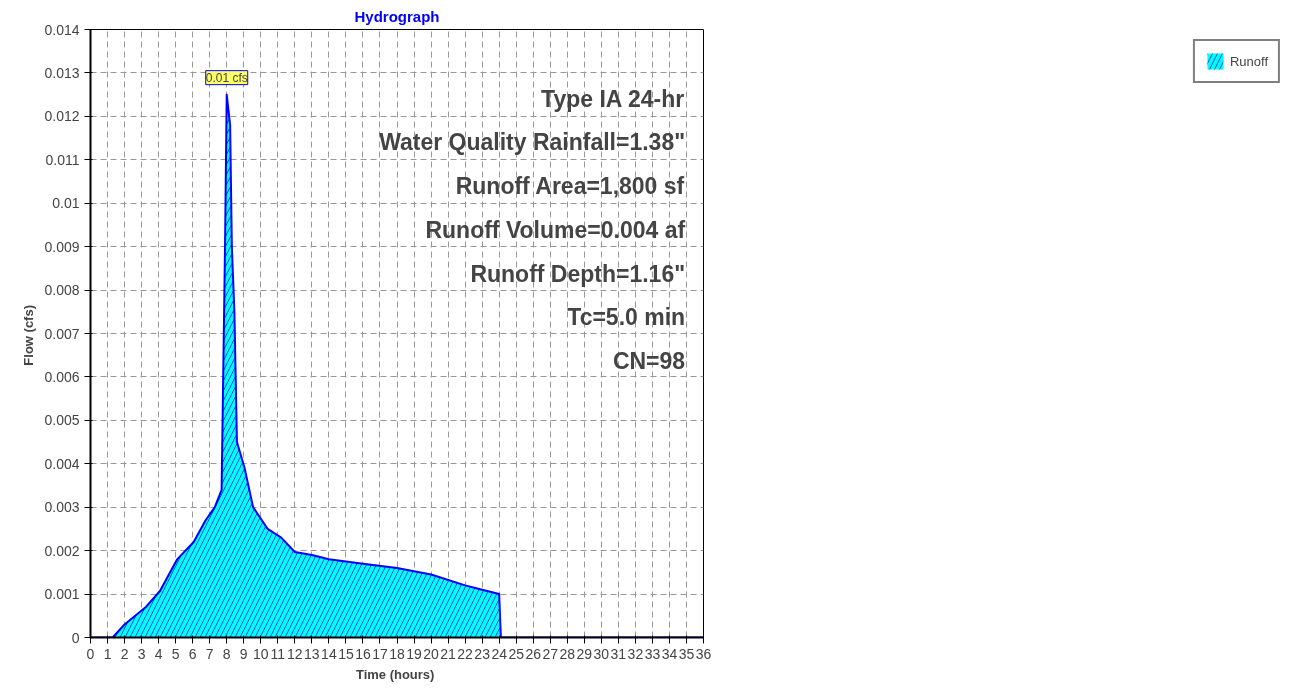 This screenshot has width=1294, height=688. I want to click on y-tick-label: 0.008, so click(62, 290).